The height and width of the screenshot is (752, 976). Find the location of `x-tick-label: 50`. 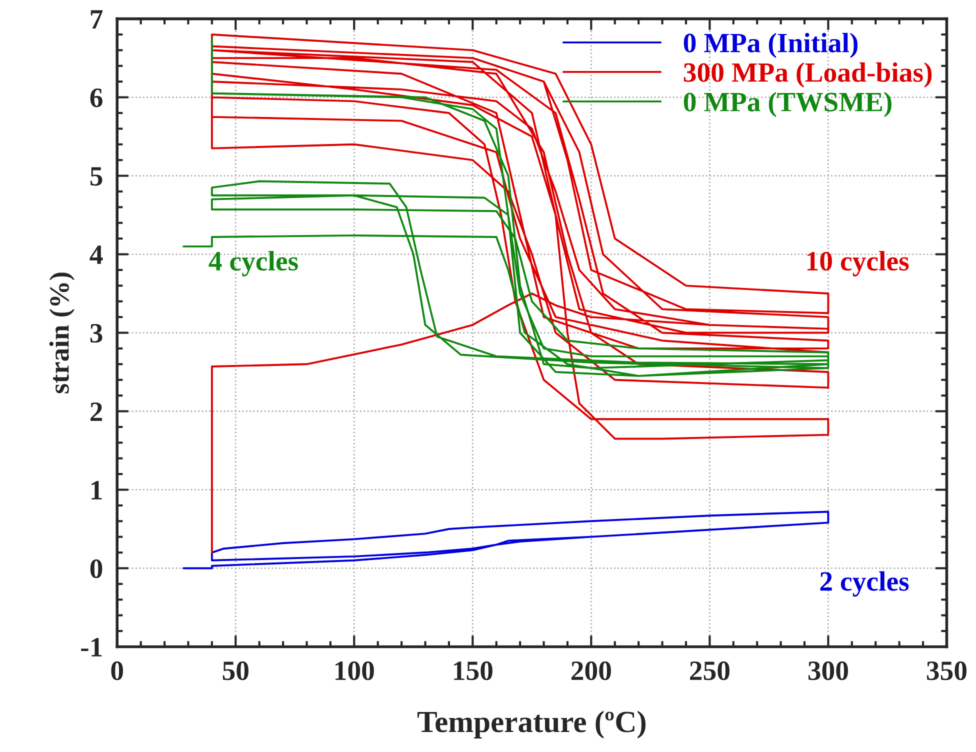

x-tick-label: 50 is located at coordinates (235, 670).